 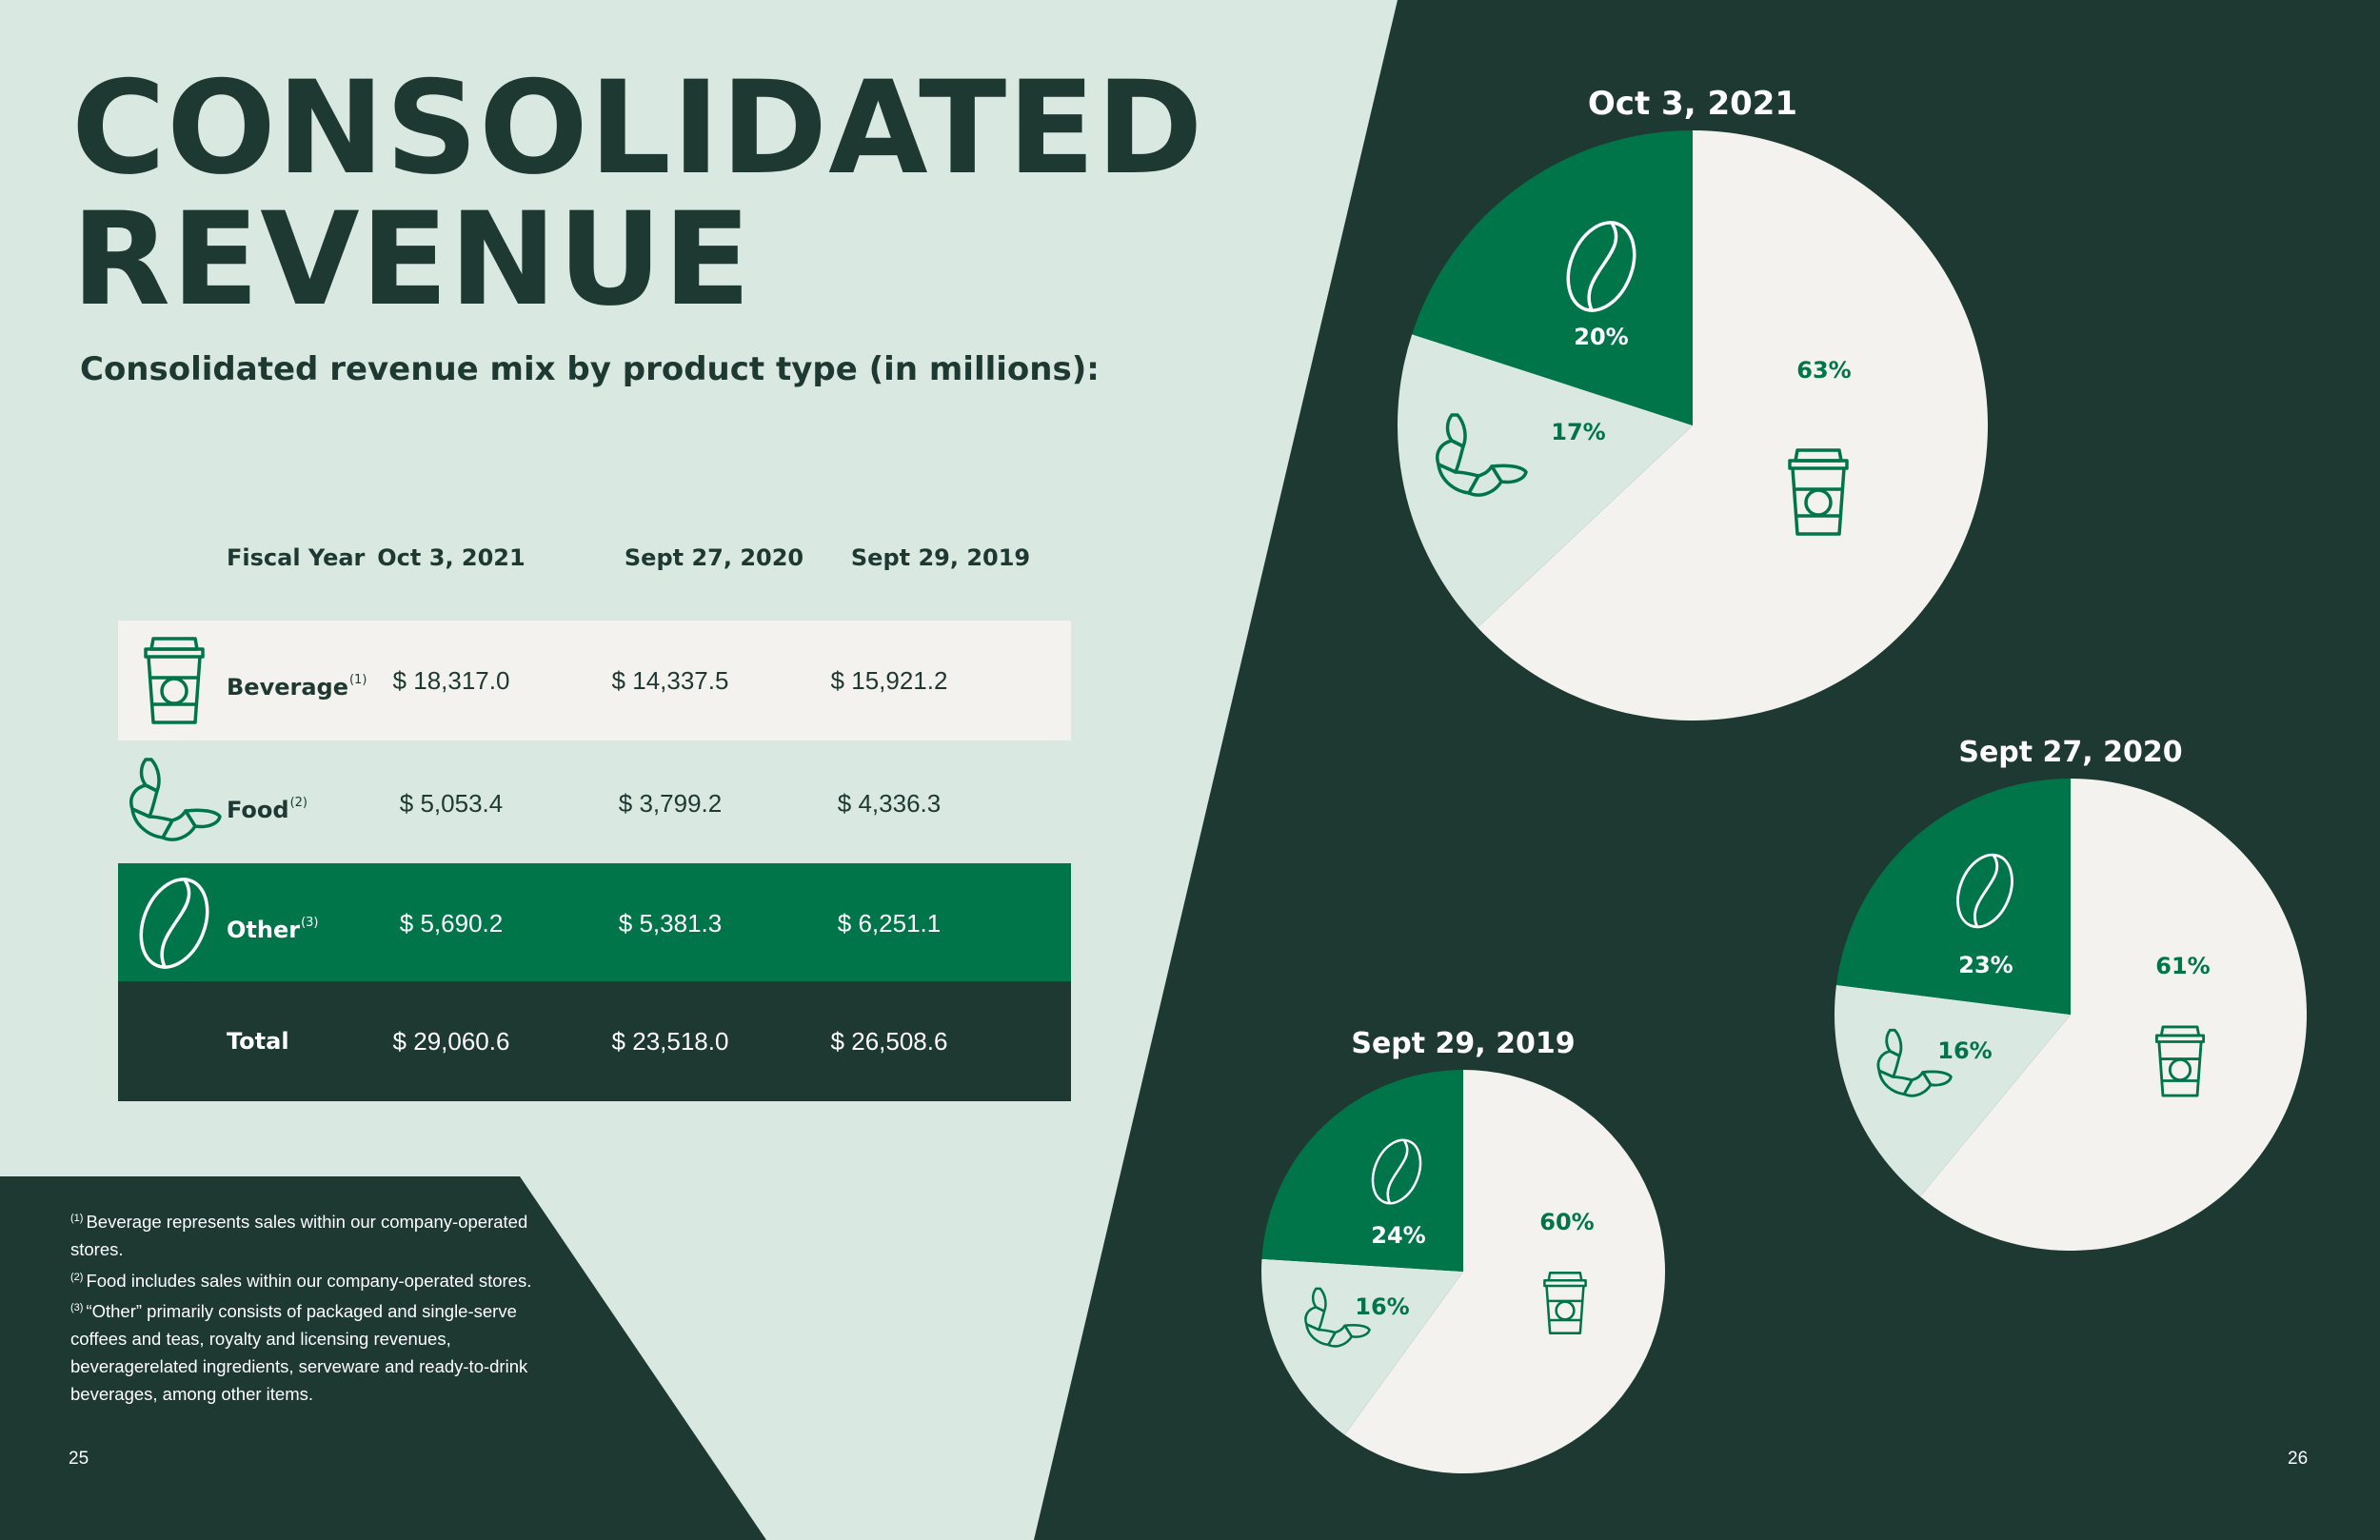 I want to click on pie-chart: 61% 16% 23% Sept 27, 2020, so click(x=2071, y=993).